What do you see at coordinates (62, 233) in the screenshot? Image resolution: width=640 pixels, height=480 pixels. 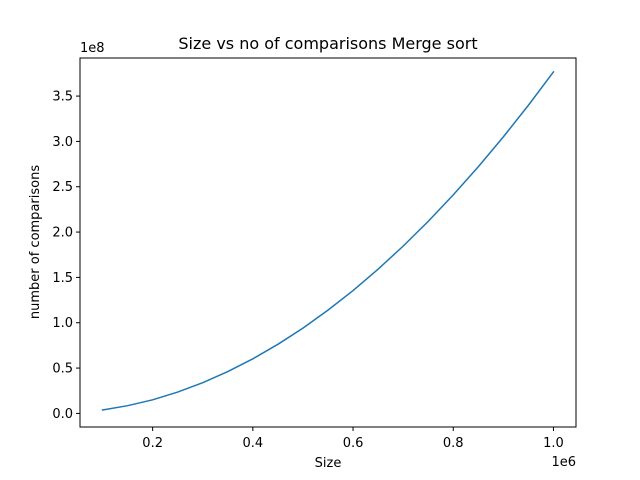 I see `y-tick-label: 2.0` at bounding box center [62, 233].